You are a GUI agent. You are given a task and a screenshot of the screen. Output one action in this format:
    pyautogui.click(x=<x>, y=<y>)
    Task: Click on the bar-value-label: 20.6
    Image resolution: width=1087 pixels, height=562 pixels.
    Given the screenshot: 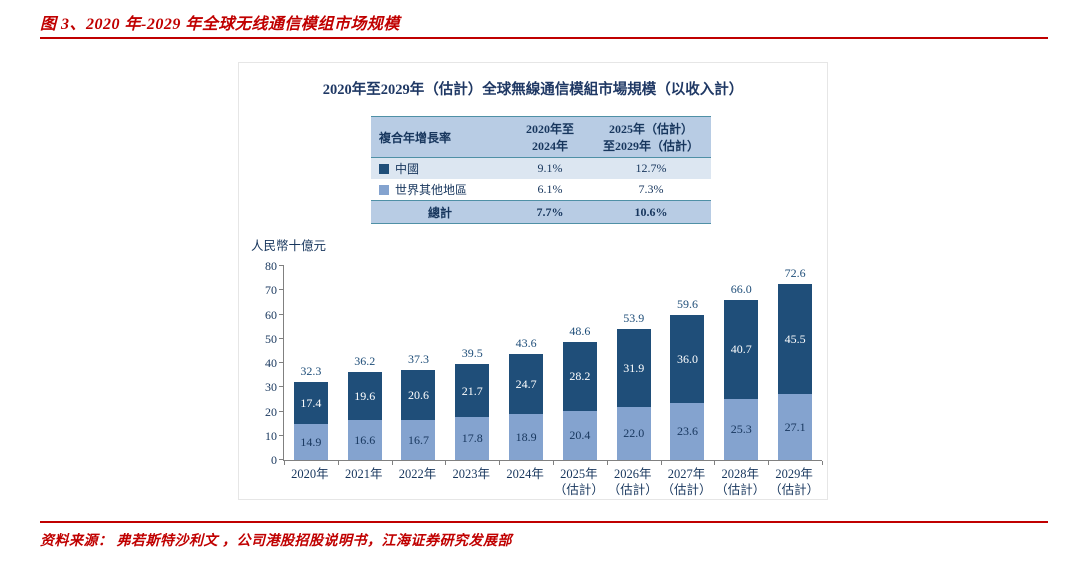 What is the action you would take?
    pyautogui.click(x=418, y=394)
    